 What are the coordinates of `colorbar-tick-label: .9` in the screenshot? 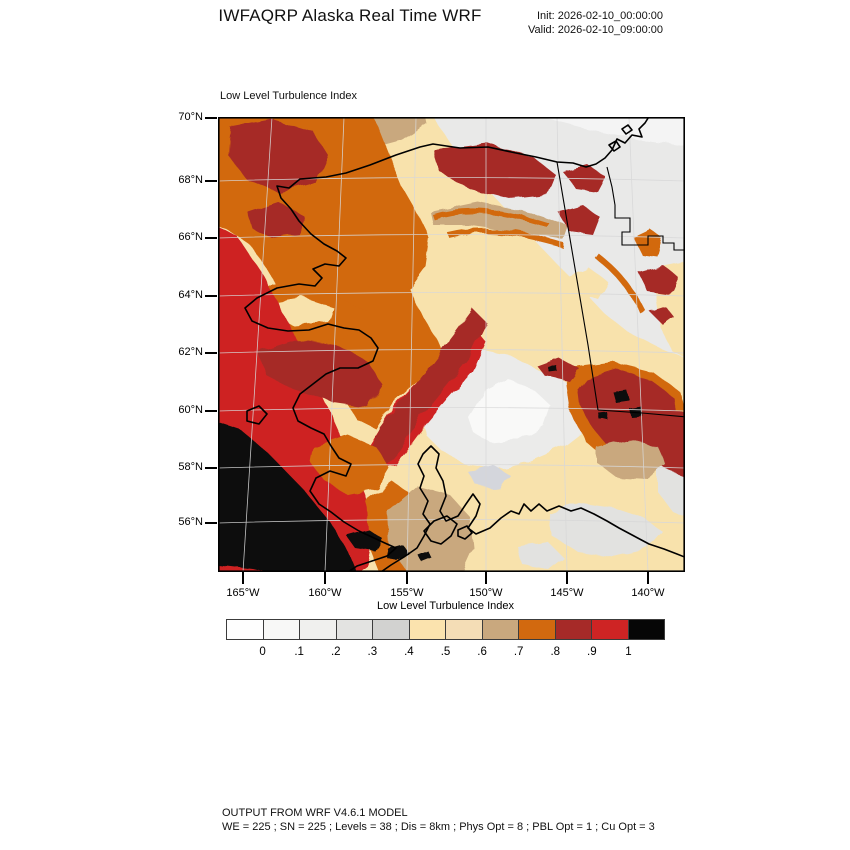 It's located at (592, 652).